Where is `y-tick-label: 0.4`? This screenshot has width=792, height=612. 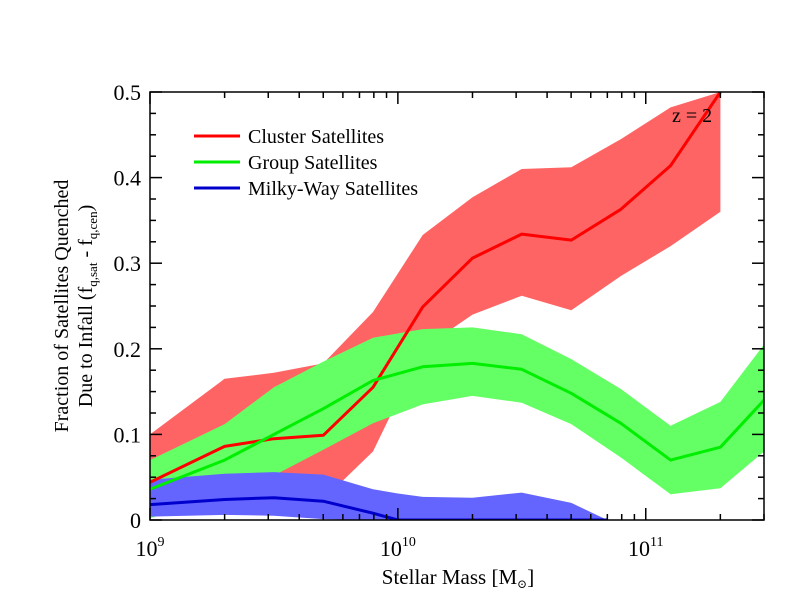 y-tick-label: 0.4 is located at coordinates (128, 178).